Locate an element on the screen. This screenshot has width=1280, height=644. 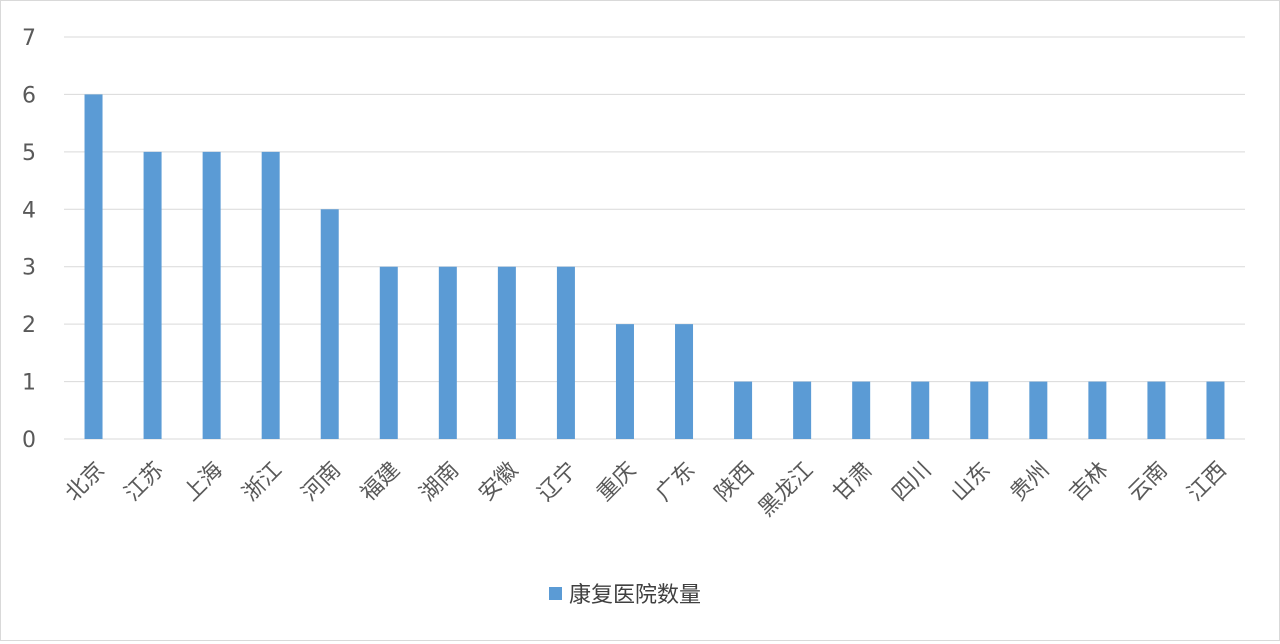
x-tick-label: 陕西 is located at coordinates (735, 482).